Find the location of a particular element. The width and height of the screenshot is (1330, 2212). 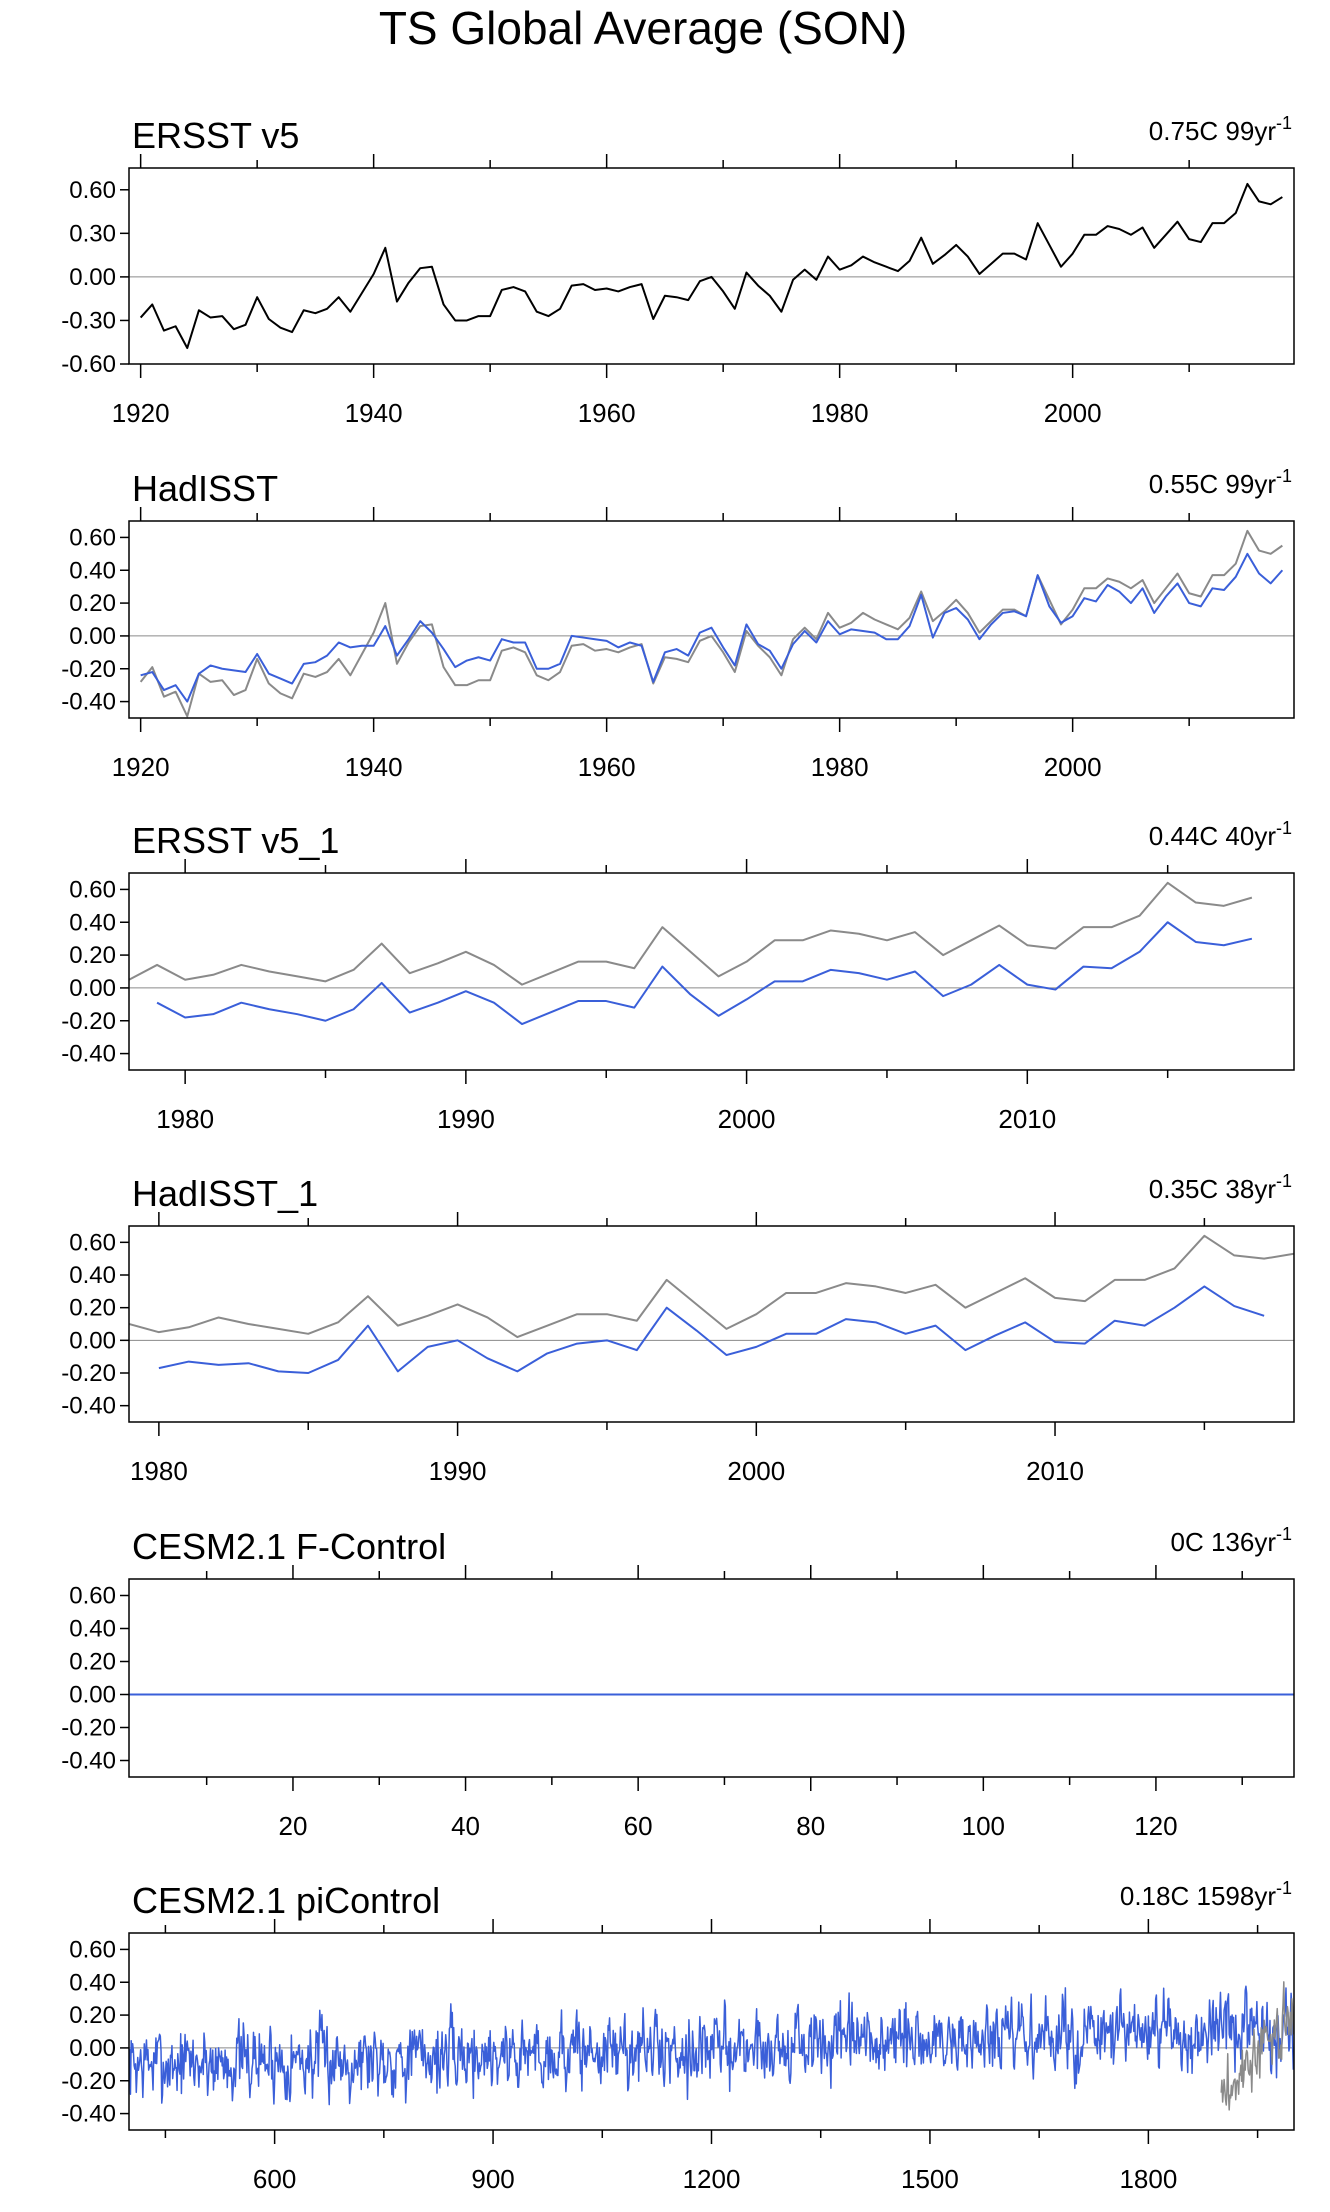

panel-title: CESM2.1 F-Control is located at coordinates (289, 1546).